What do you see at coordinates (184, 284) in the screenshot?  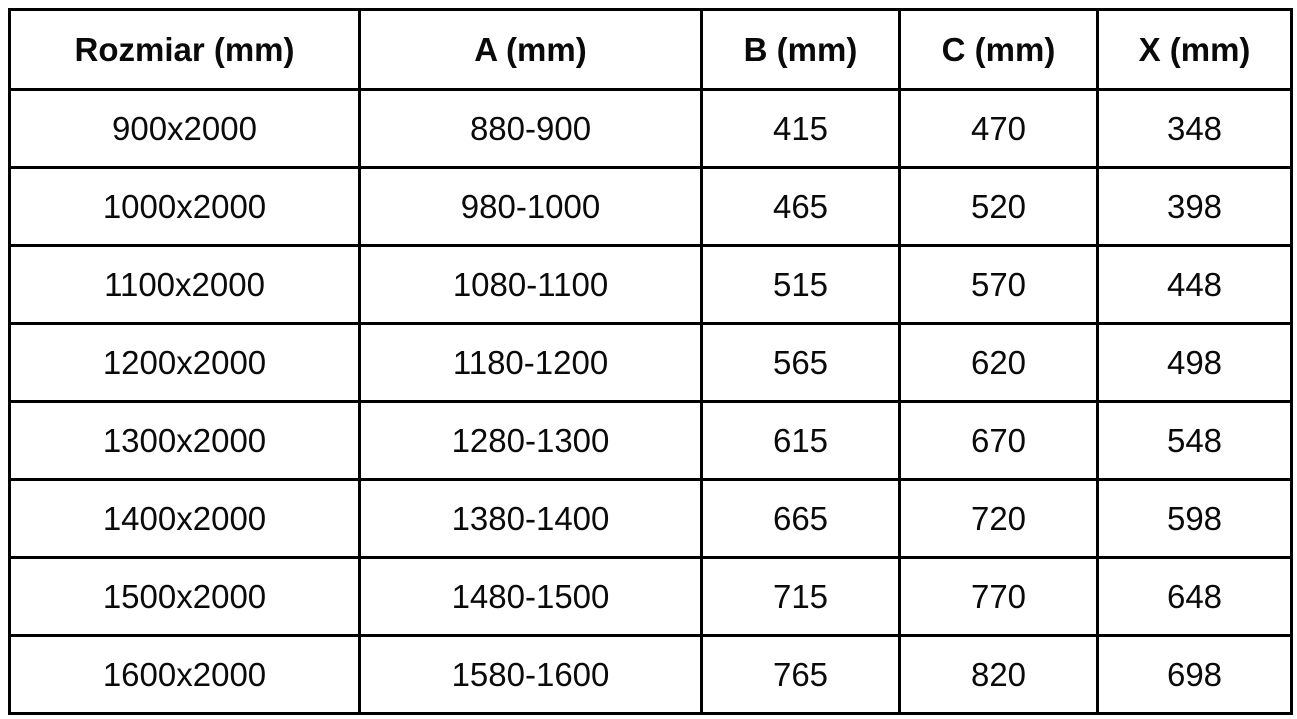 I see `table-cell: 1100x2000` at bounding box center [184, 284].